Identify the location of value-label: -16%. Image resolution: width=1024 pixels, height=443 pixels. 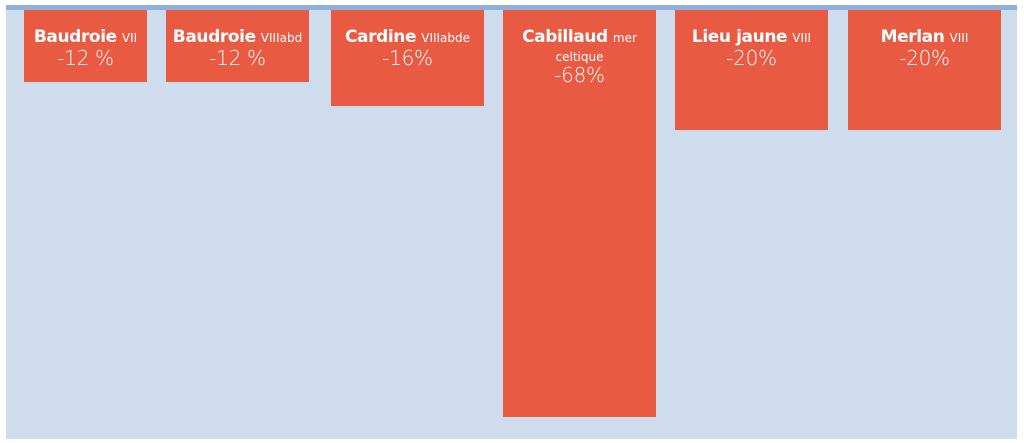
(407, 57).